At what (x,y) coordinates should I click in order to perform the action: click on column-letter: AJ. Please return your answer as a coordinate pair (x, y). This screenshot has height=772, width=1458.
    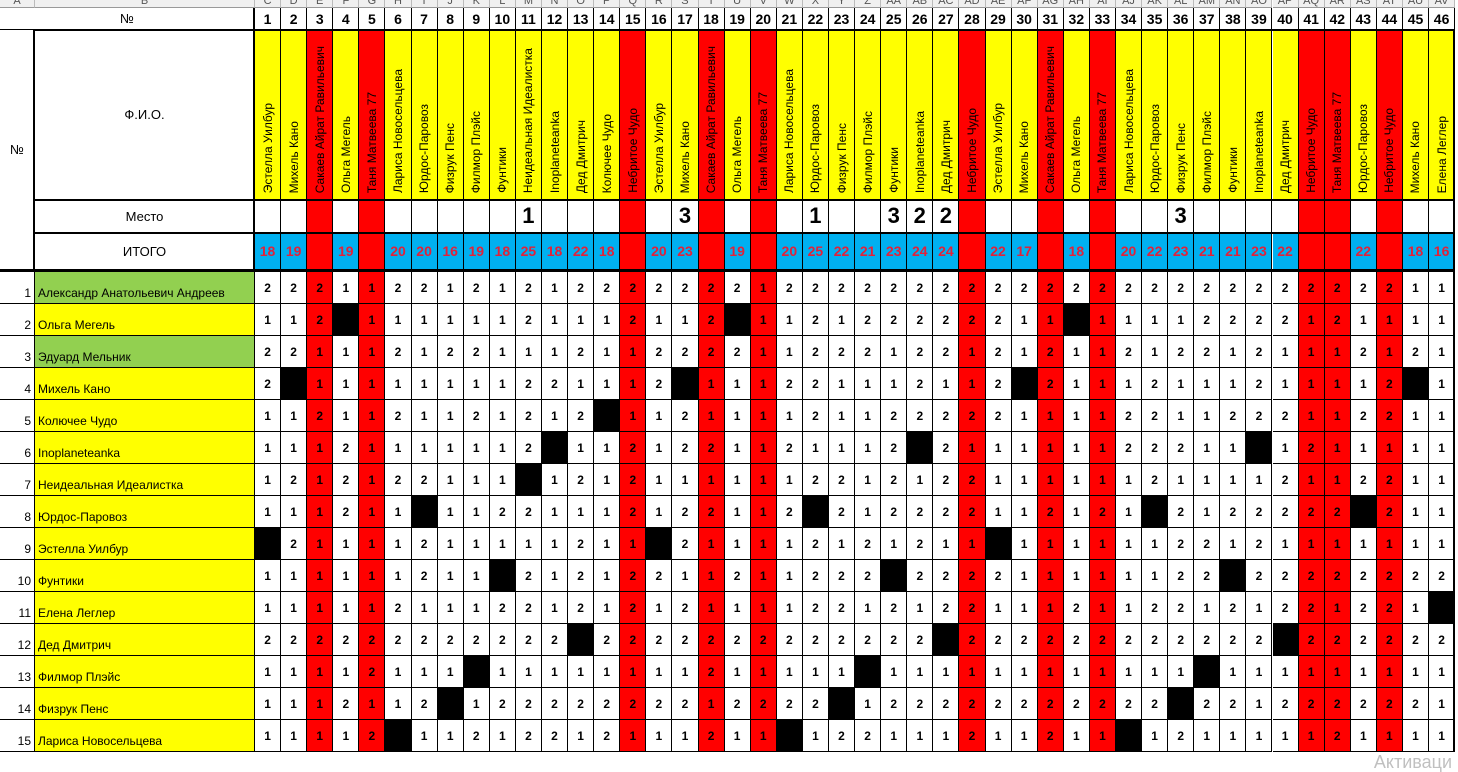
    Looking at the image, I should click on (1129, 4).